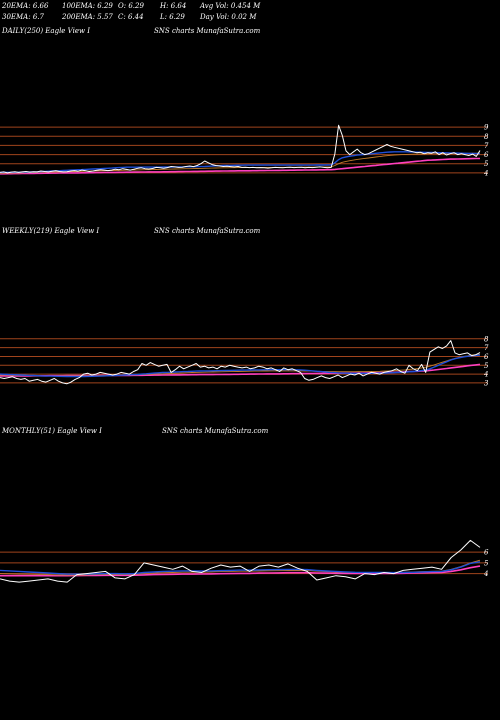 The height and width of the screenshot is (720, 500). What do you see at coordinates (486, 383) in the screenshot?
I see `weekly-ytick-label: 3` at bounding box center [486, 383].